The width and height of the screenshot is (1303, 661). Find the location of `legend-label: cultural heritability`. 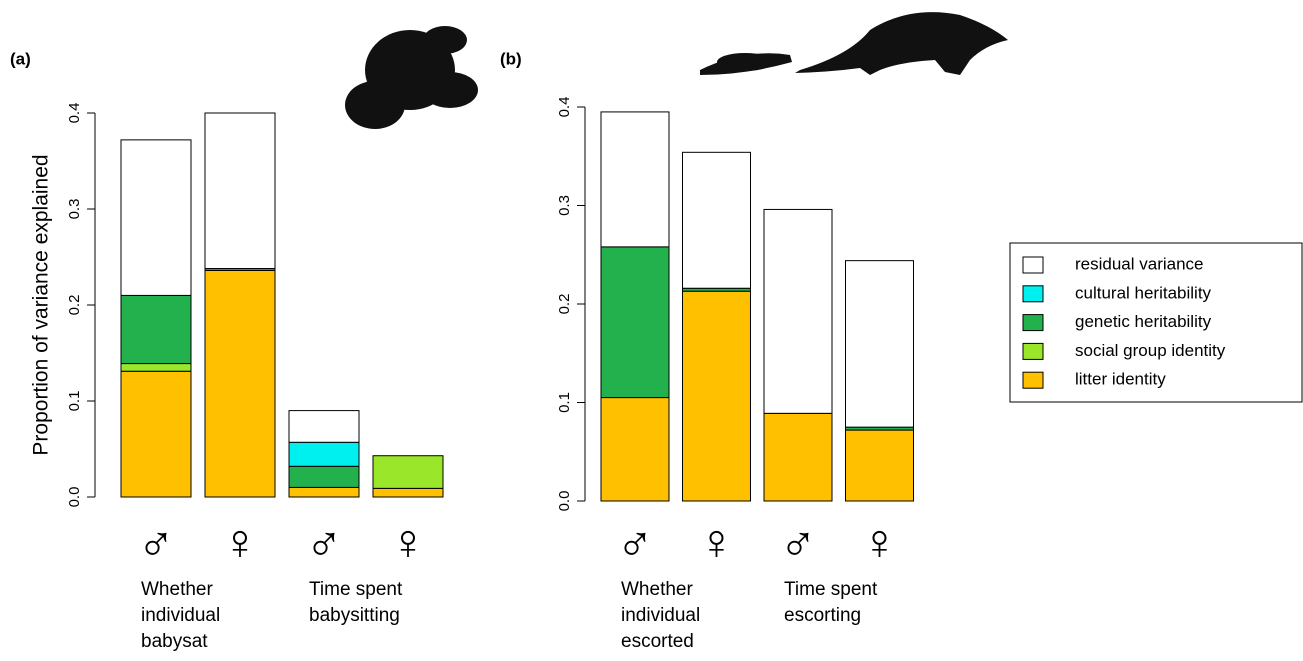

legend-label: cultural heritability is located at coordinates (1143, 292).